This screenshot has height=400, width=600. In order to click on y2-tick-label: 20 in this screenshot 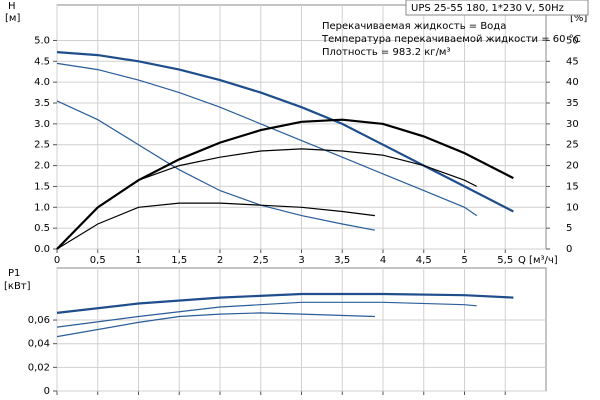, I will do `click(572, 166)`.